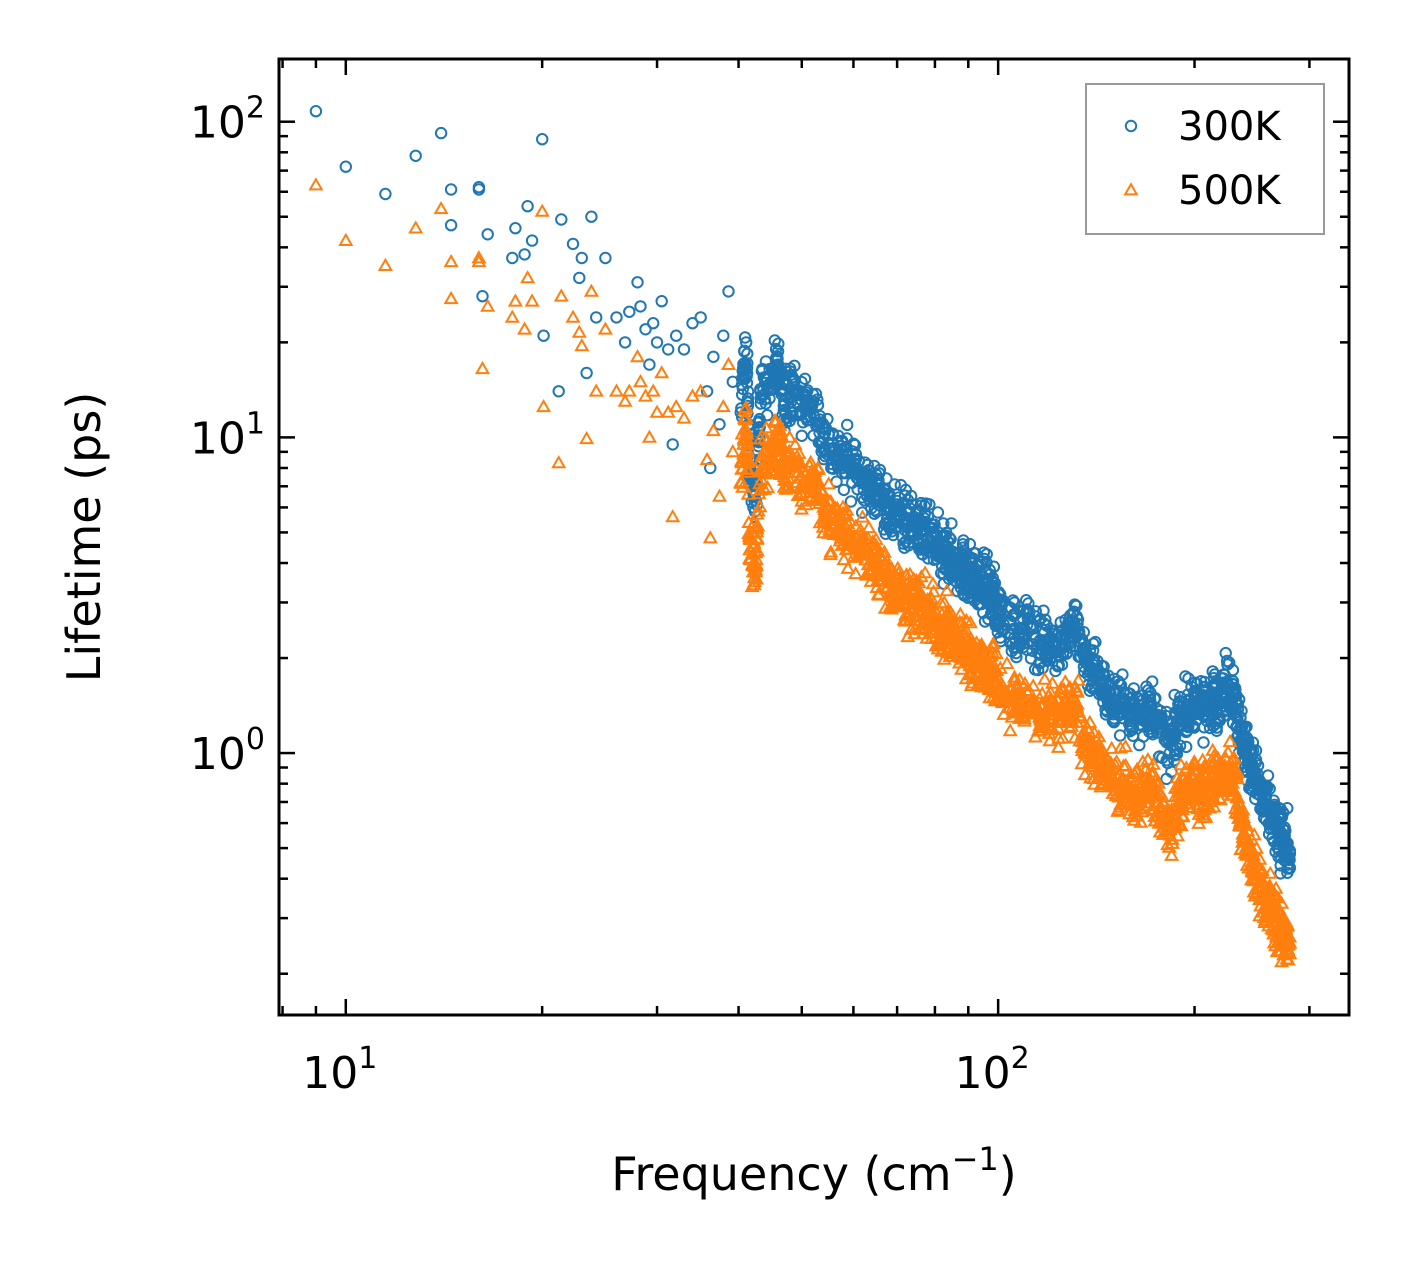  I want to click on y-tick-label: 101, so click(227, 435).